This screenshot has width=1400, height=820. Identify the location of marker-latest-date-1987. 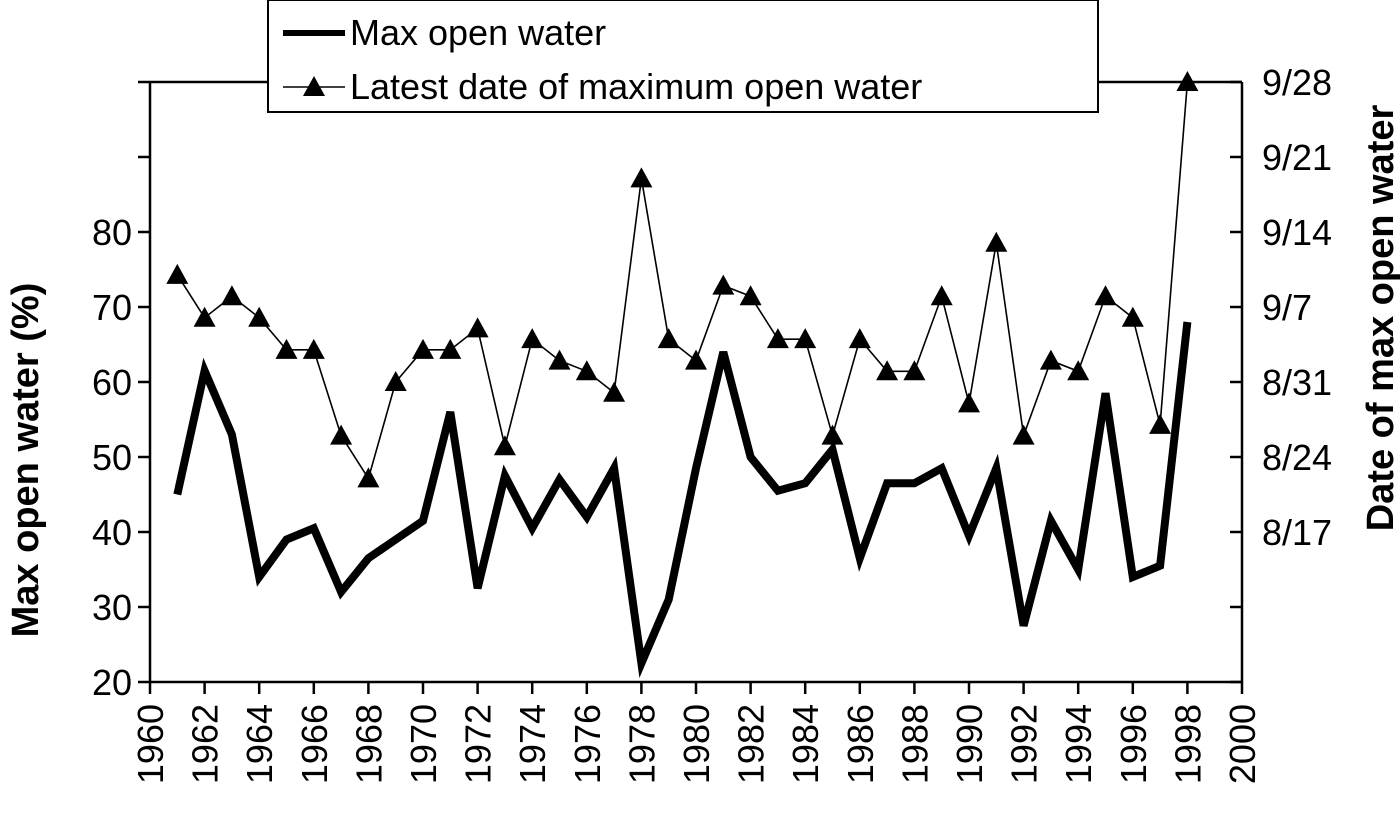
(887, 370).